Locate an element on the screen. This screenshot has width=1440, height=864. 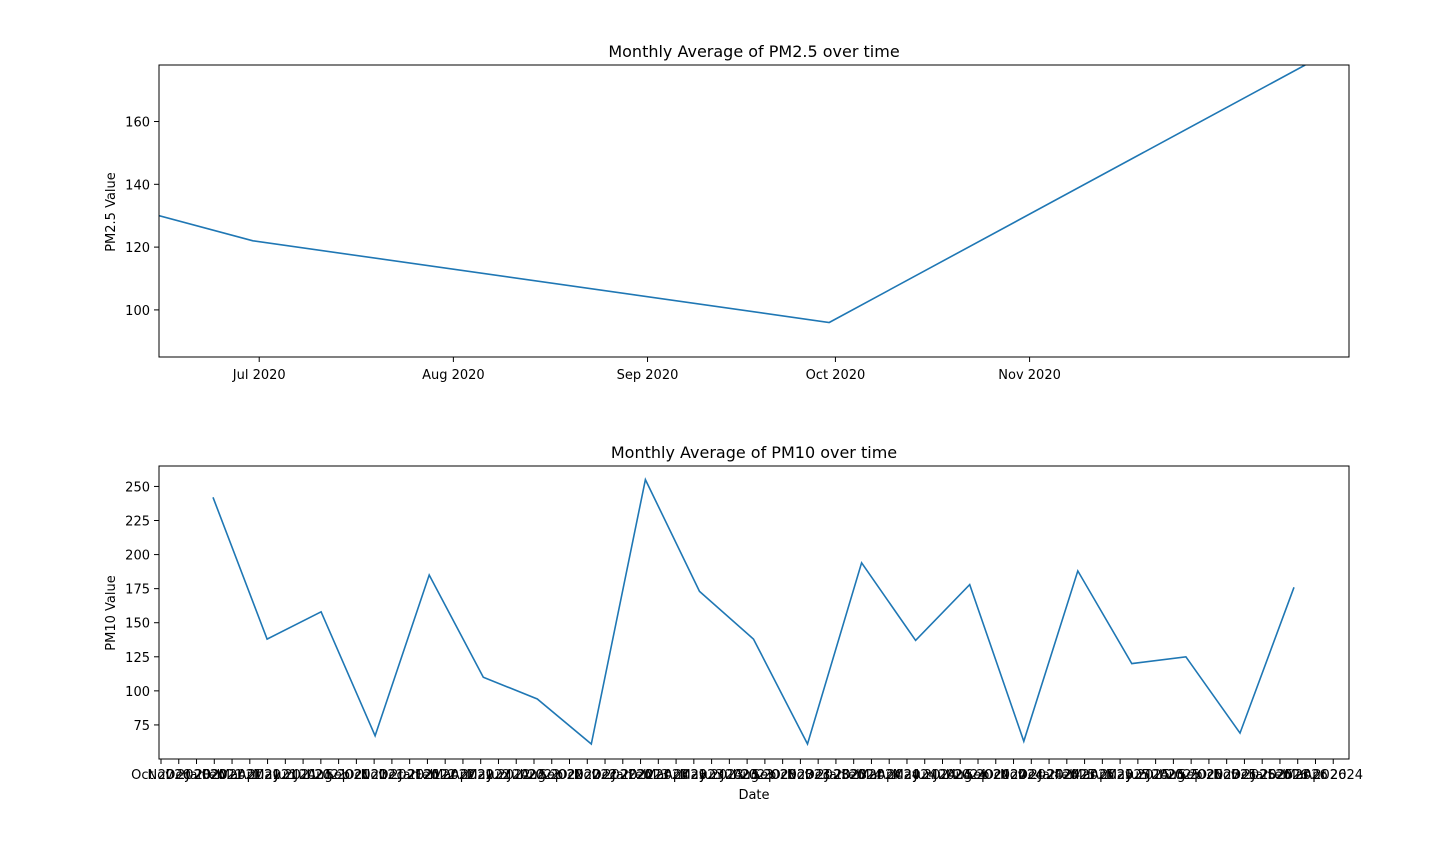
pm10-x-tick-label: Sep 2025 is located at coordinates (1209, 775).